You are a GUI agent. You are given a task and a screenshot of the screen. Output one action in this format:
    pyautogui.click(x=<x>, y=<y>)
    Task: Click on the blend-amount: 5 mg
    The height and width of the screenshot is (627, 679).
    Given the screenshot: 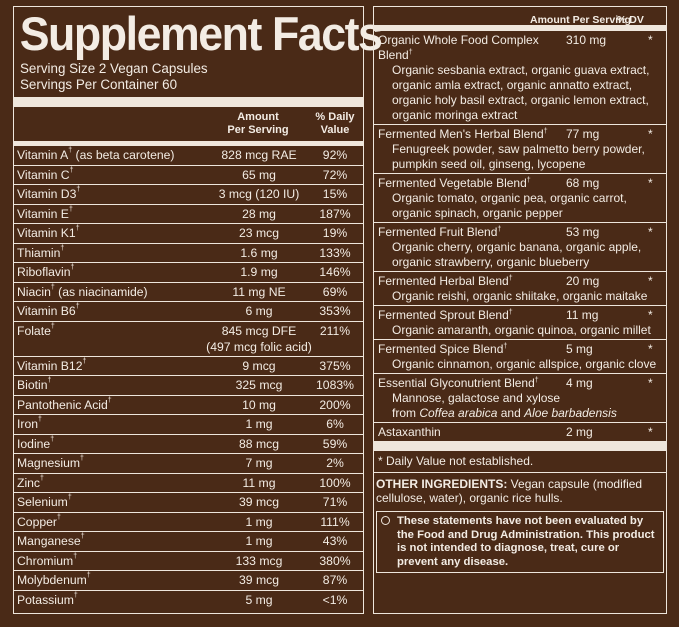 What is the action you would take?
    pyautogui.click(x=579, y=349)
    